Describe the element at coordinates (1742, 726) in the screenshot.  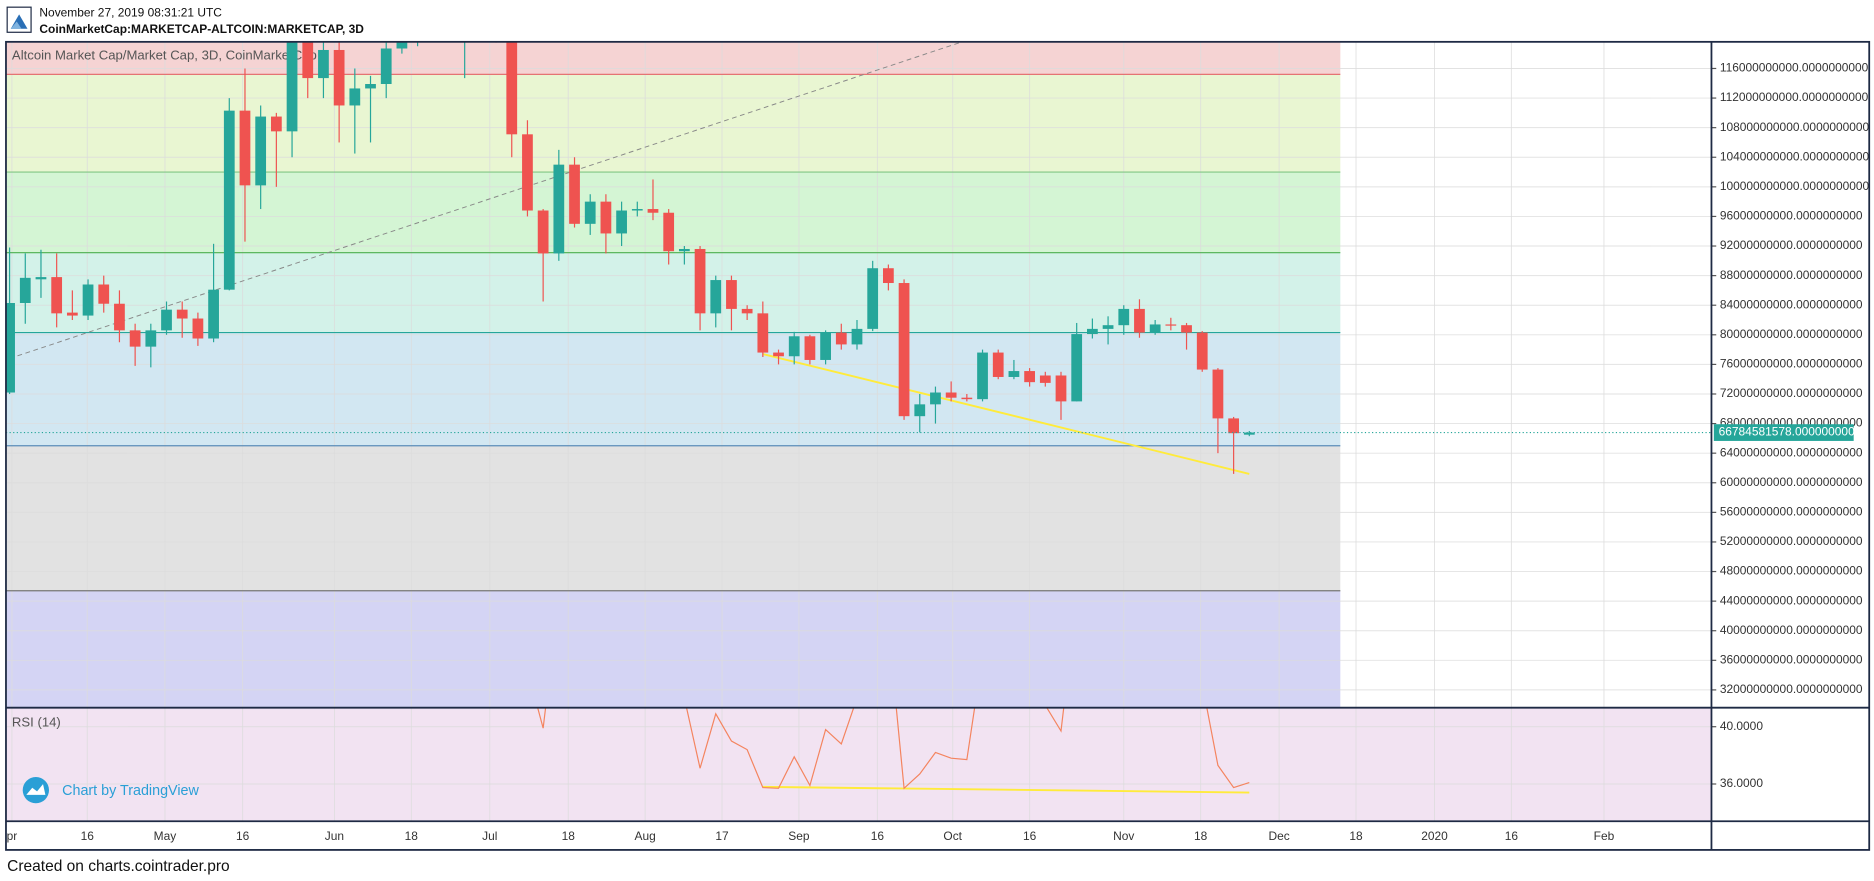
I see `y-tick-label: 40.0000` at that location.